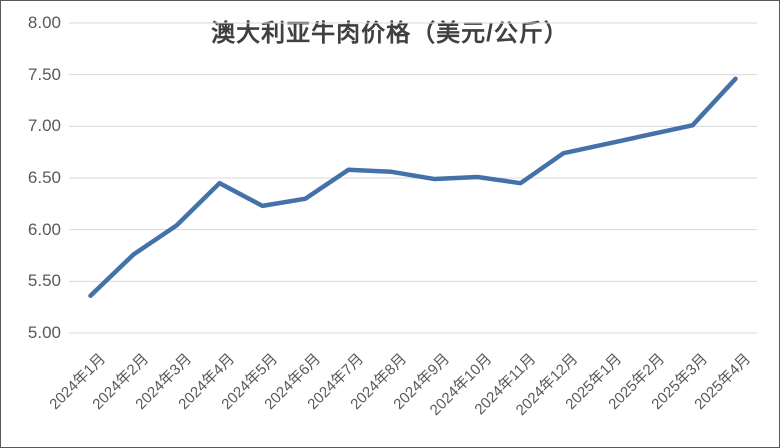  Describe the element at coordinates (44, 229) in the screenshot. I see `y-axis-tick-label: 6.00` at that location.